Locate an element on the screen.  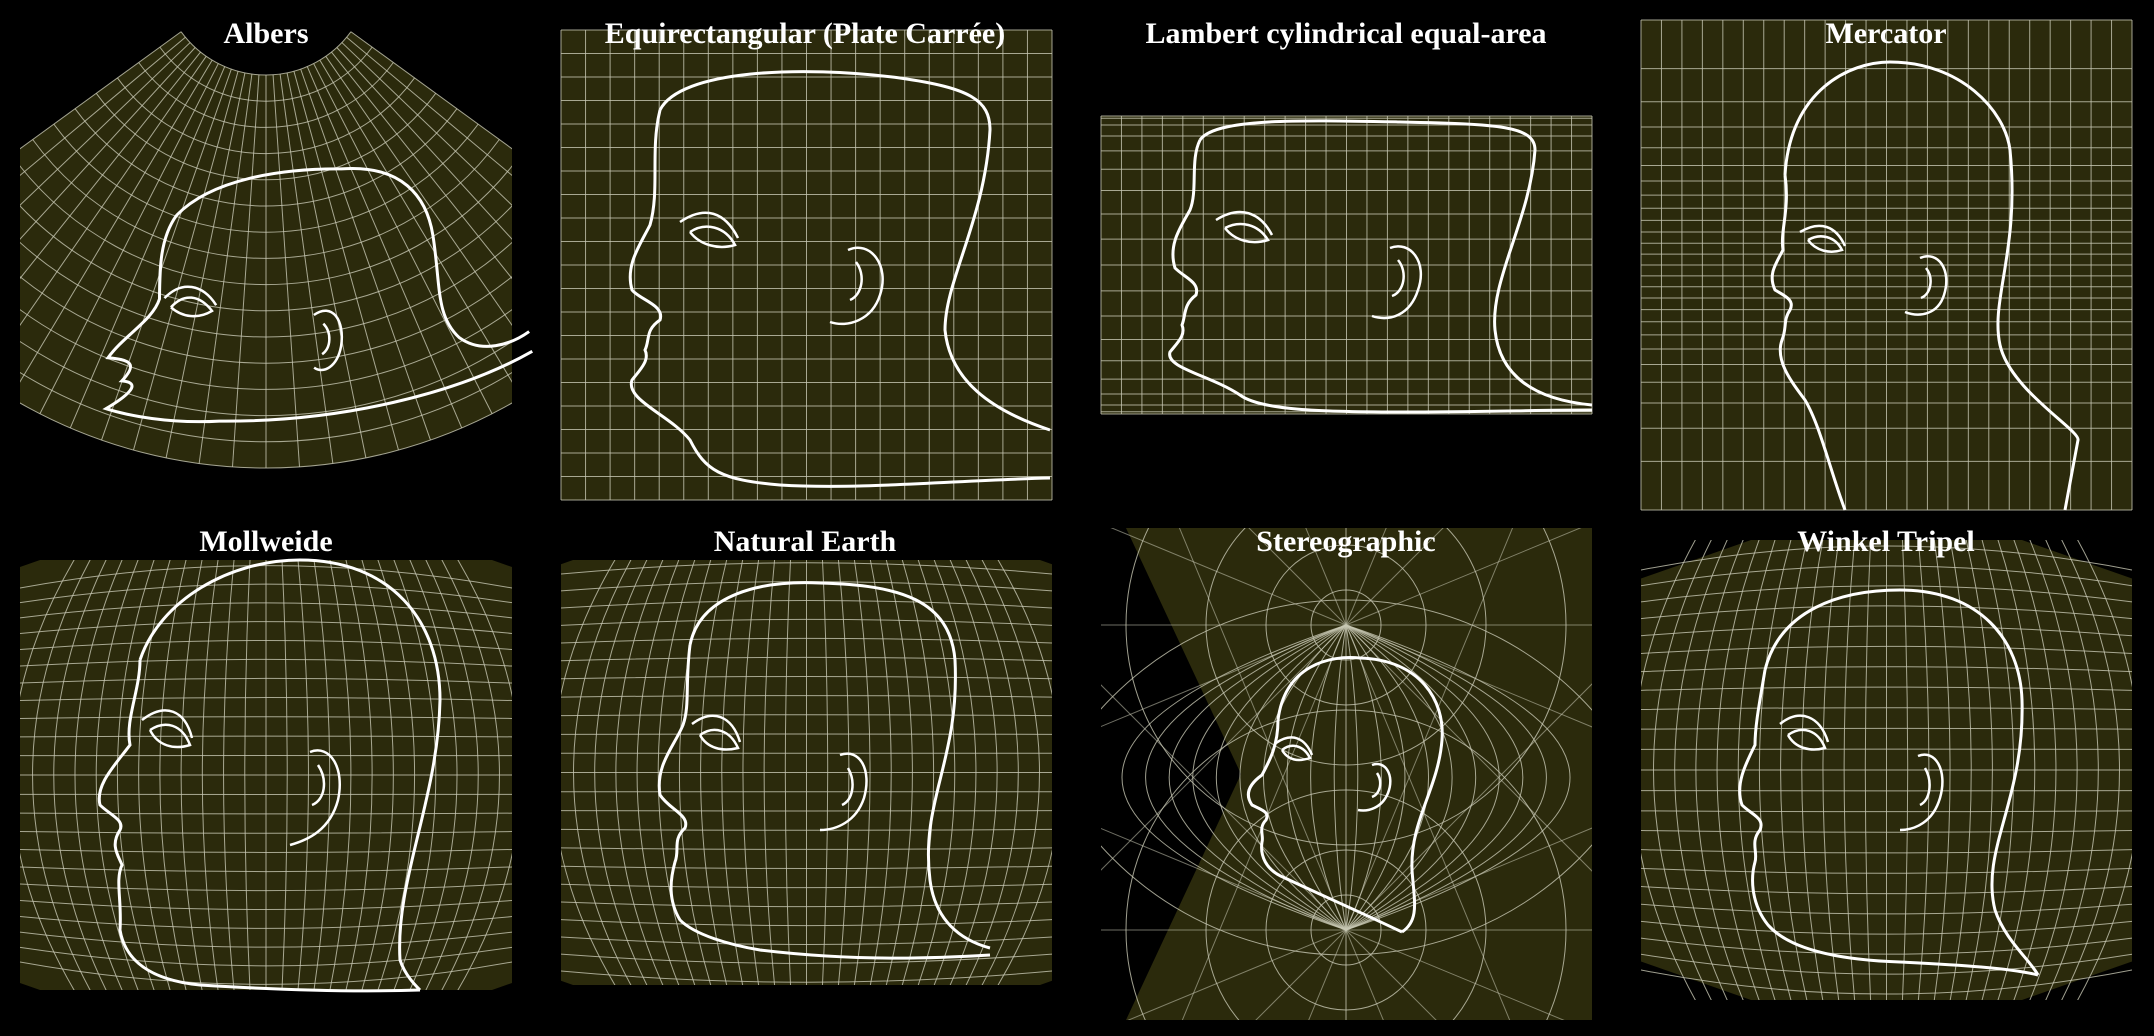
panel-title-stereographic: Stereographic is located at coordinates (1345, 541).